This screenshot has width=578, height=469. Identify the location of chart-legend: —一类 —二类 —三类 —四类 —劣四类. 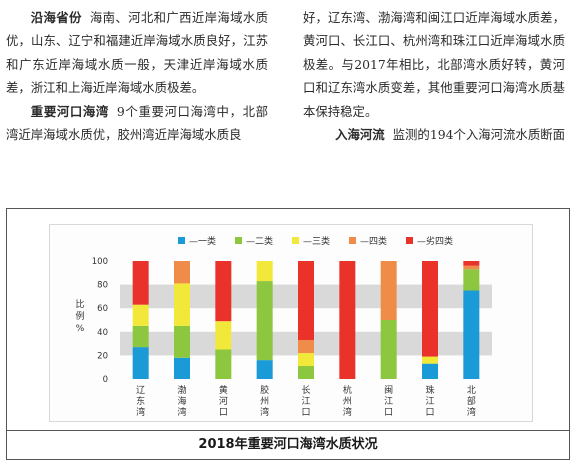
(315, 241).